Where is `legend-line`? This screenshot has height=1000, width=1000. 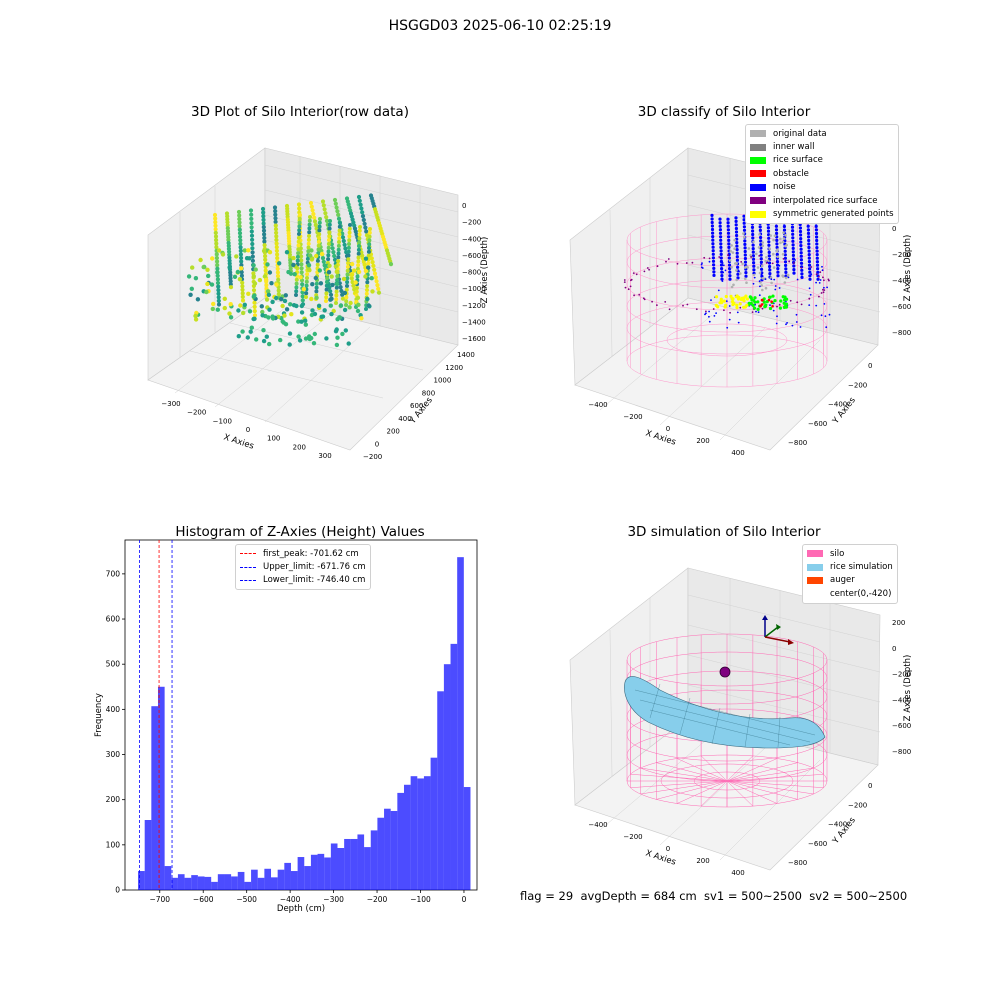
legend-line is located at coordinates (248, 580).